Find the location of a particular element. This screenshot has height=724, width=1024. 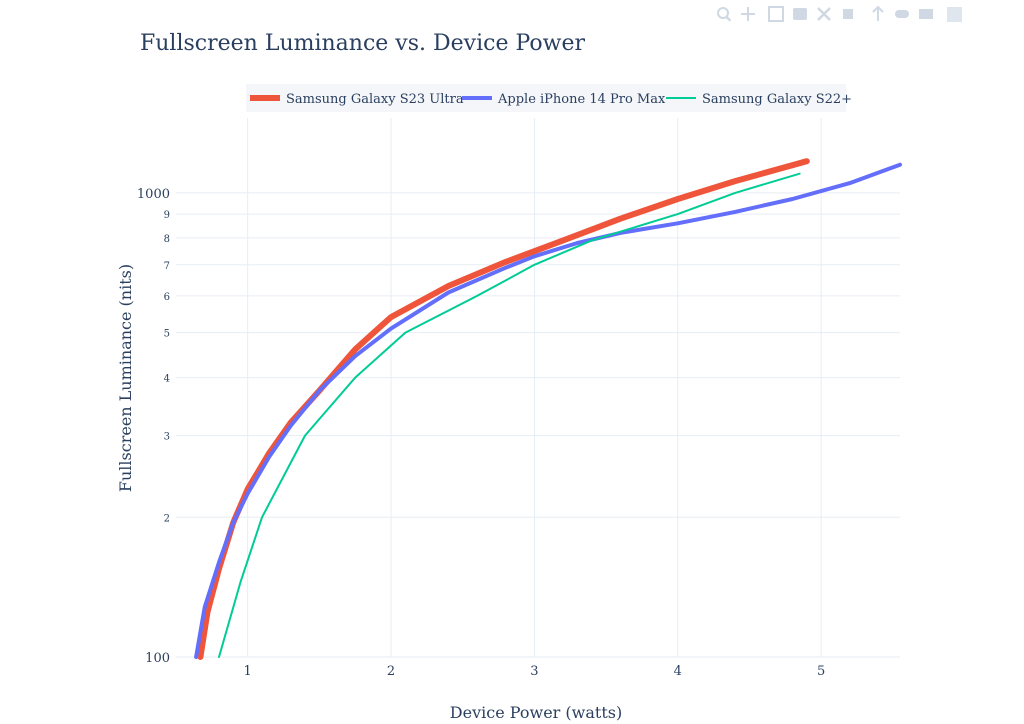

x-tick-label: 4 is located at coordinates (678, 671).